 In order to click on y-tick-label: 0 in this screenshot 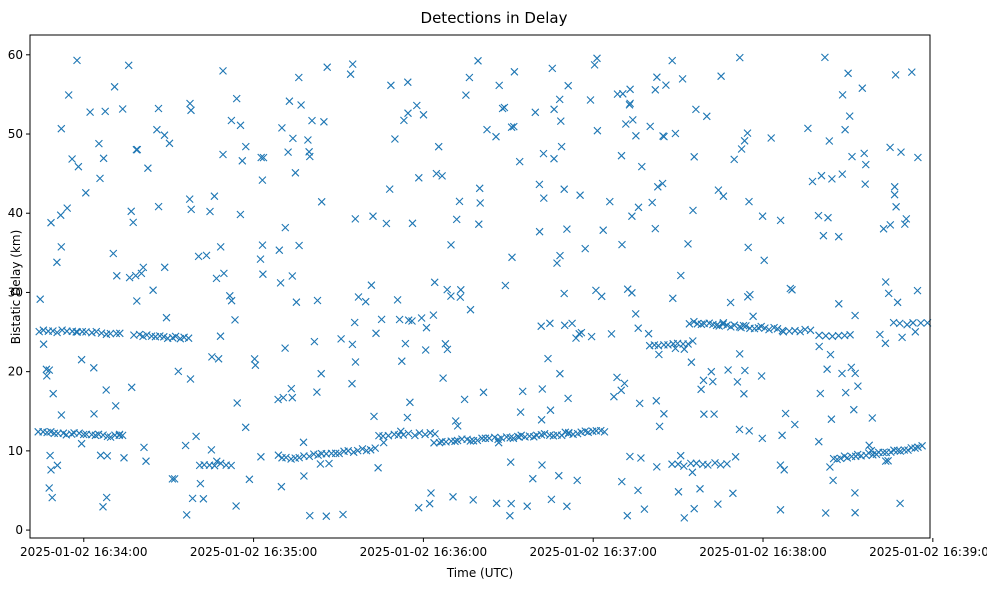, I will do `click(19, 530)`.